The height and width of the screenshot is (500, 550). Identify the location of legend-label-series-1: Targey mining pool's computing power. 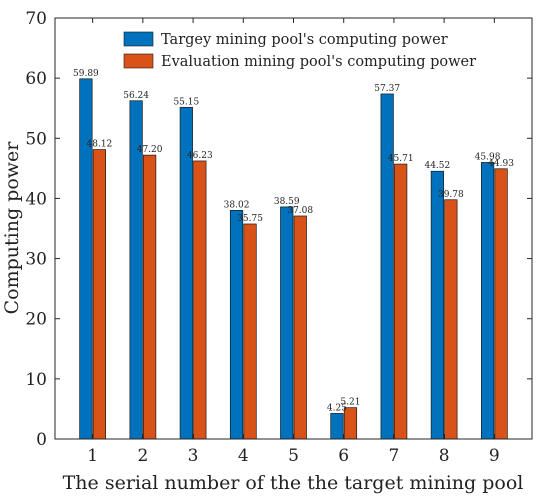
(304, 40).